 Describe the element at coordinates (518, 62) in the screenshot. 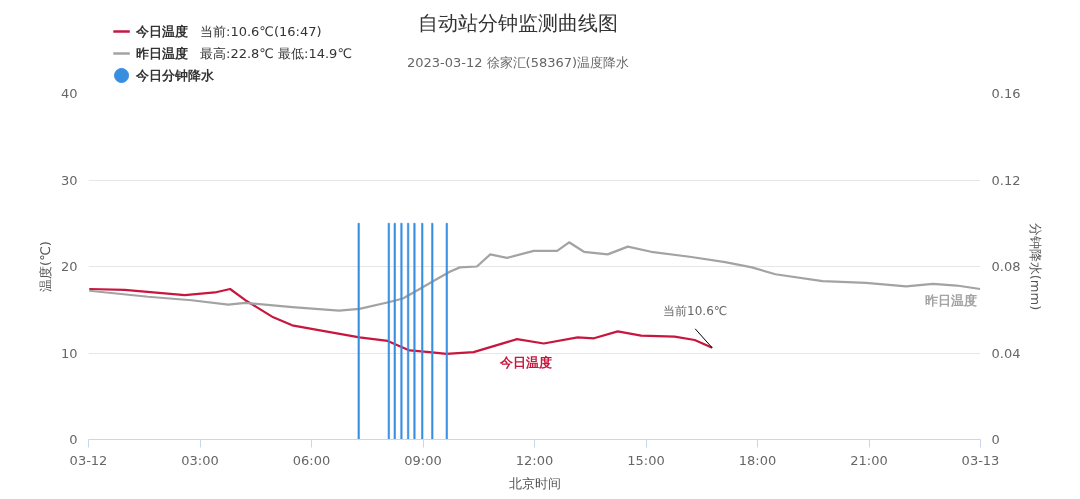

I see `chart-subtitle: 2023-03-12 徐家汇(58367)温度降水` at that location.